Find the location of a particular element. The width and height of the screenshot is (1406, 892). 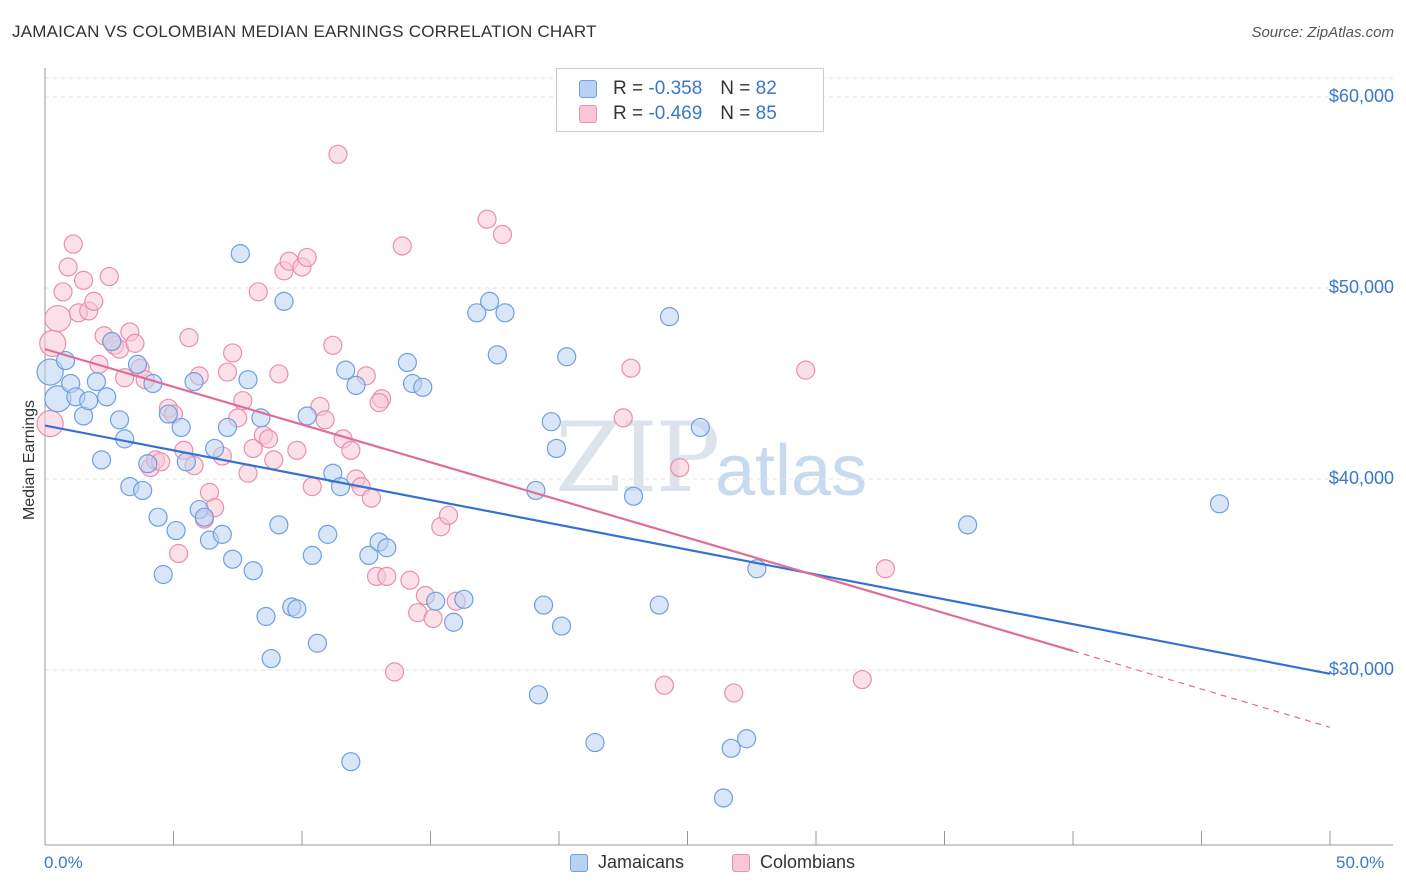

n-value: 82 is located at coordinates (766, 88).